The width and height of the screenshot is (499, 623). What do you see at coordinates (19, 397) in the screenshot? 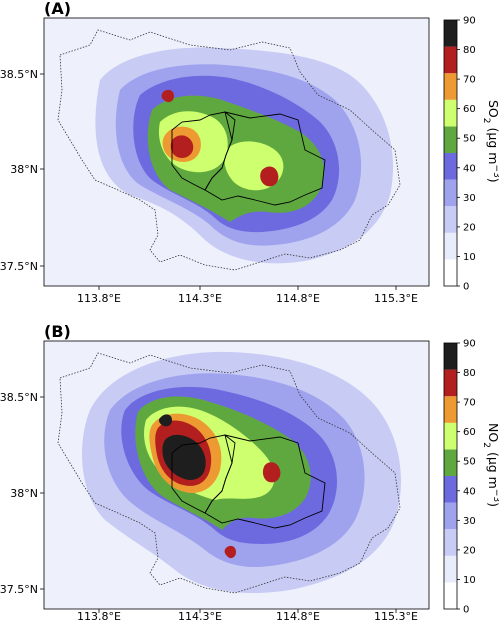
I see `panel-b-y-tick-label: 38.5°N` at bounding box center [19, 397].